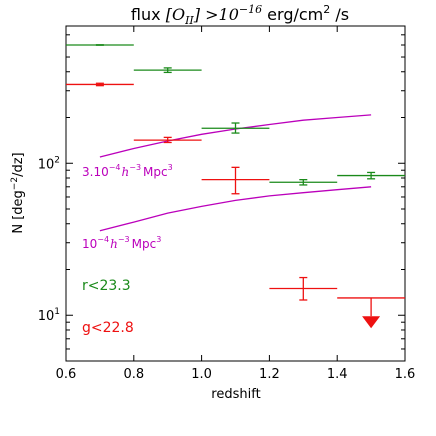  Describe the element at coordinates (106, 286) in the screenshot. I see `legend-label-r: r<23.3` at that location.